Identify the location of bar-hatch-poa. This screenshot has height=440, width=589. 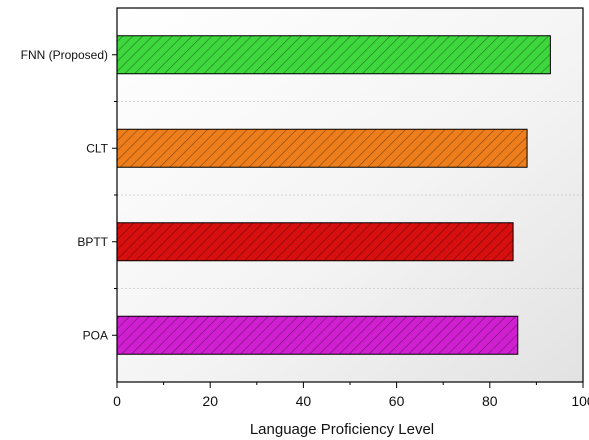
(317, 335).